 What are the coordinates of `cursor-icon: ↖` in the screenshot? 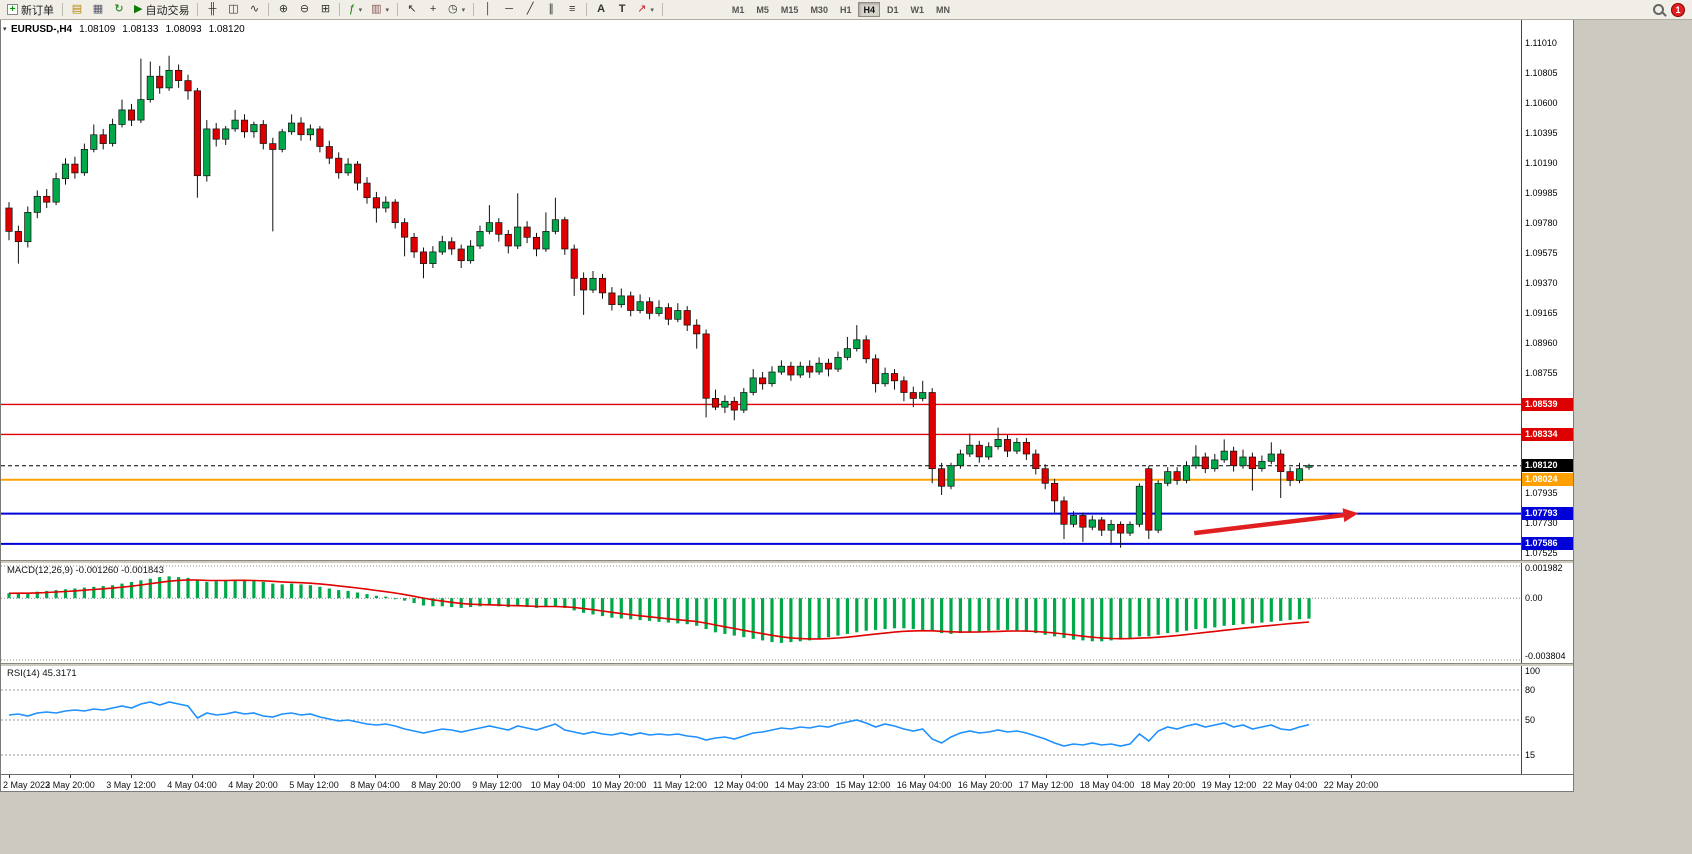 It's located at (412, 9).